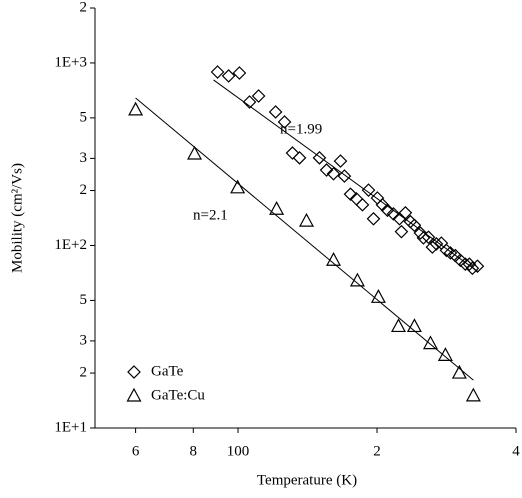 Image resolution: width=522 pixels, height=498 pixels. Describe the element at coordinates (194, 451) in the screenshot. I see `x-tick-label: 8` at that location.